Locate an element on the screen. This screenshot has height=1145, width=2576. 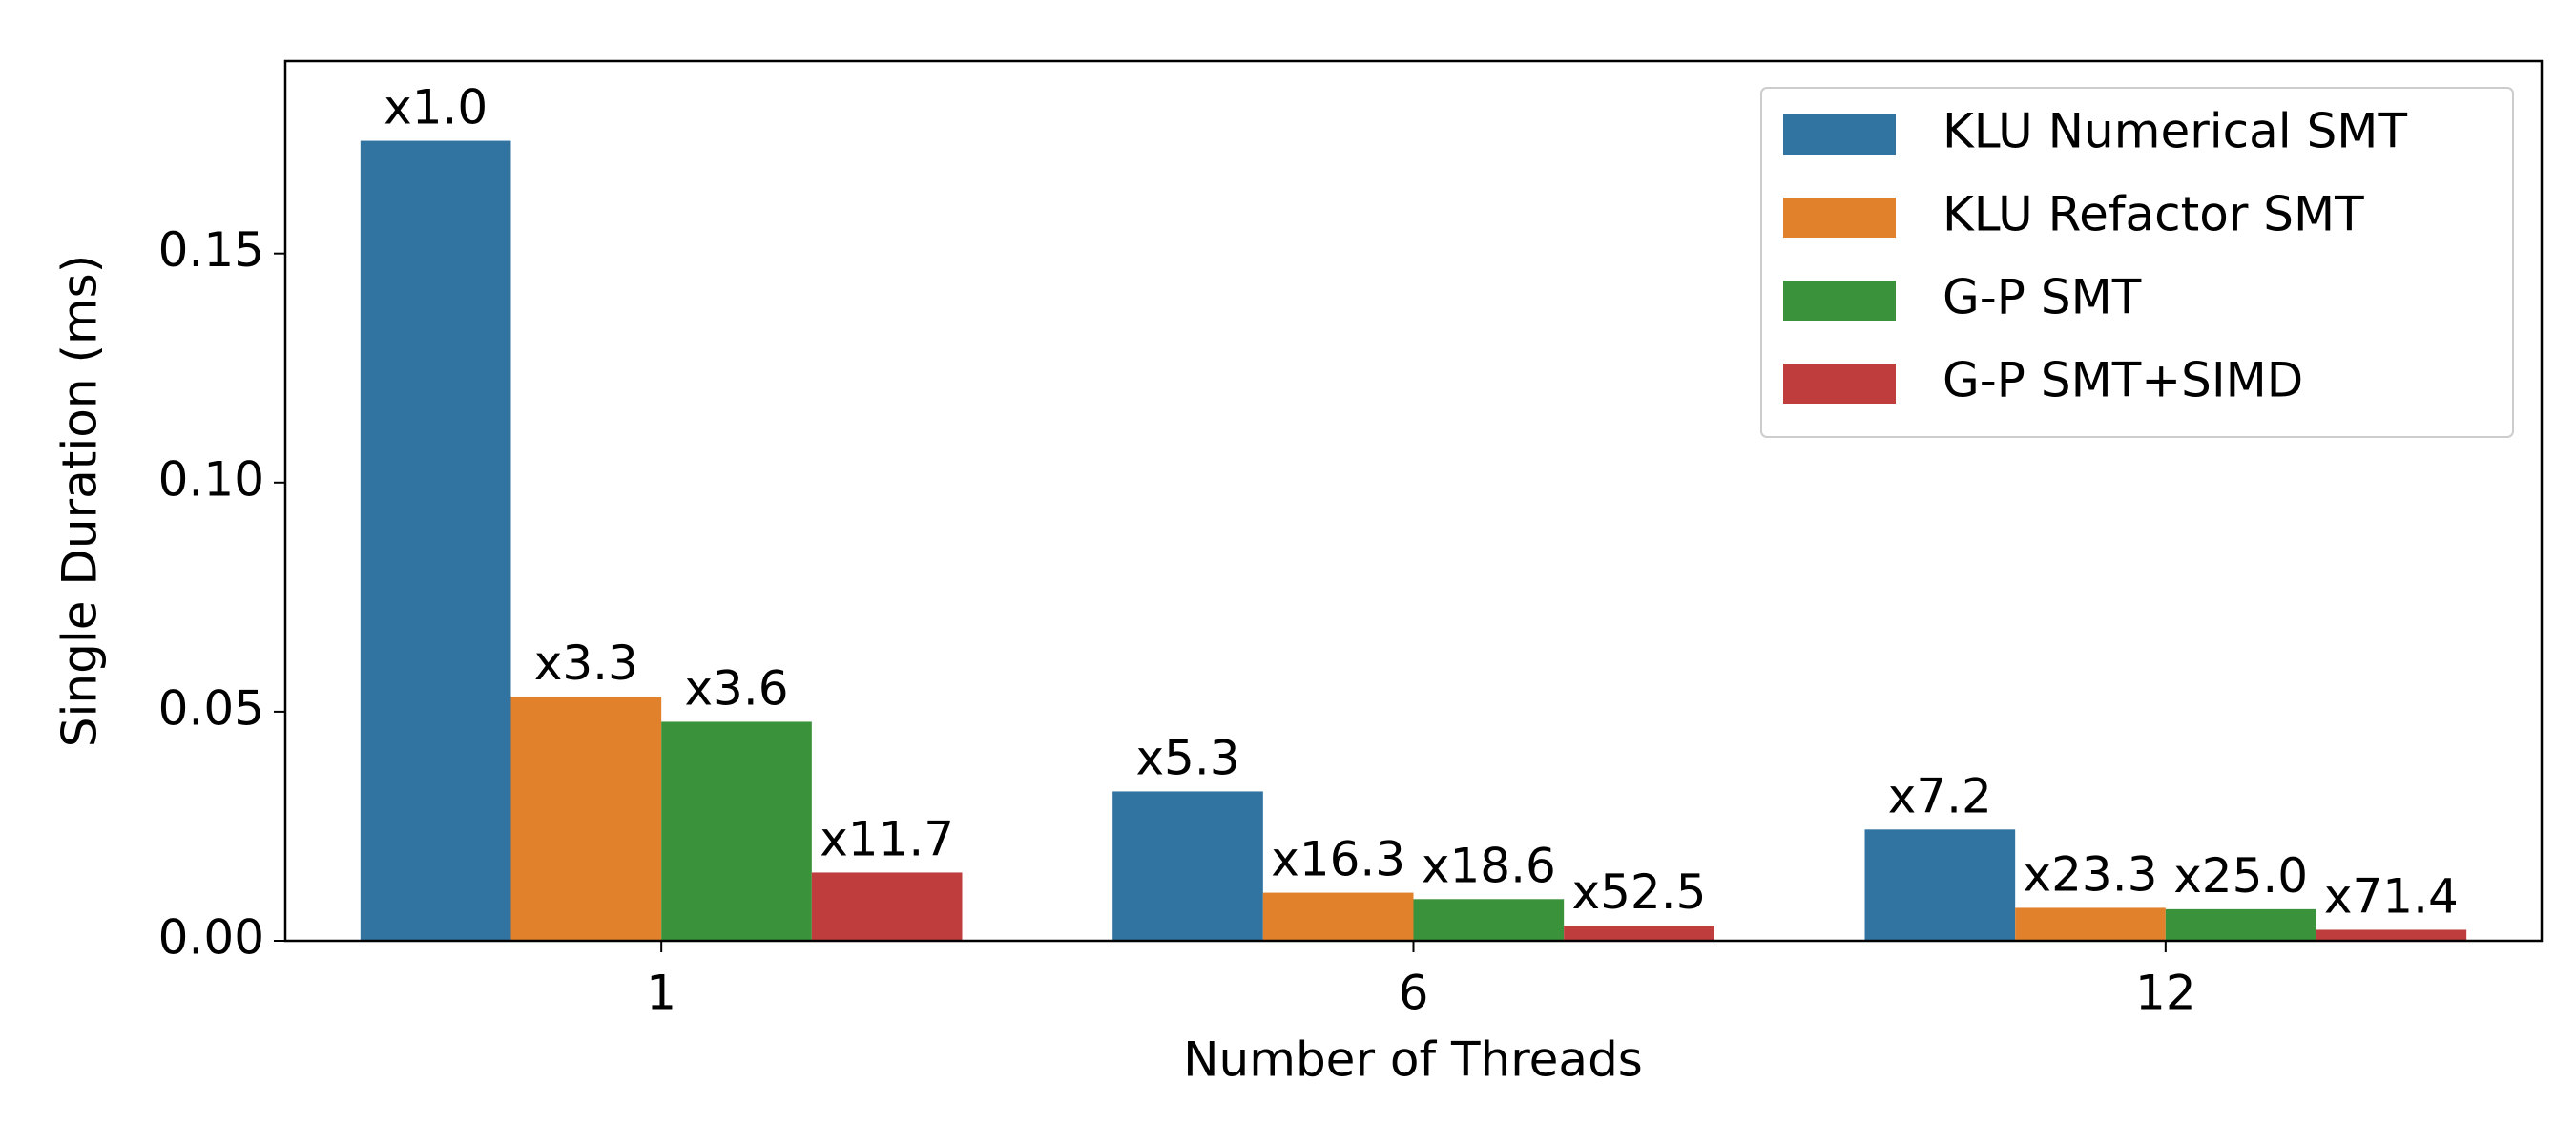
data-label: x52.5 is located at coordinates (1639, 892).